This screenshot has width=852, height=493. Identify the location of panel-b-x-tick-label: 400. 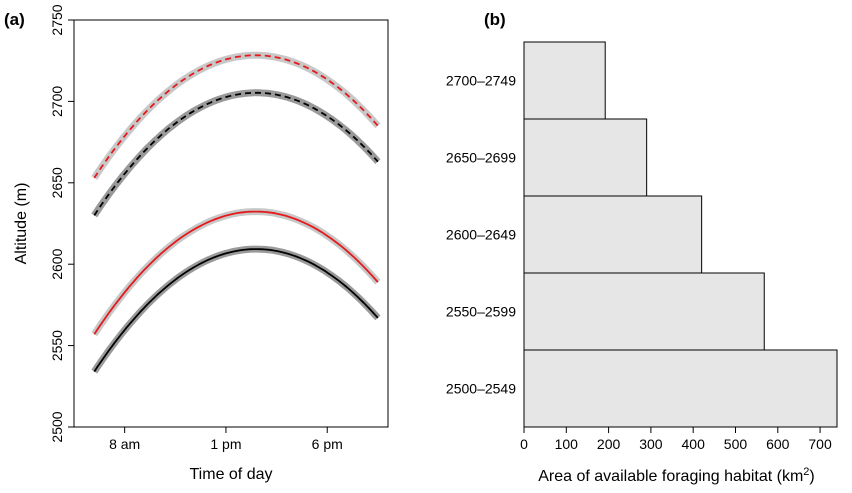
(694, 444).